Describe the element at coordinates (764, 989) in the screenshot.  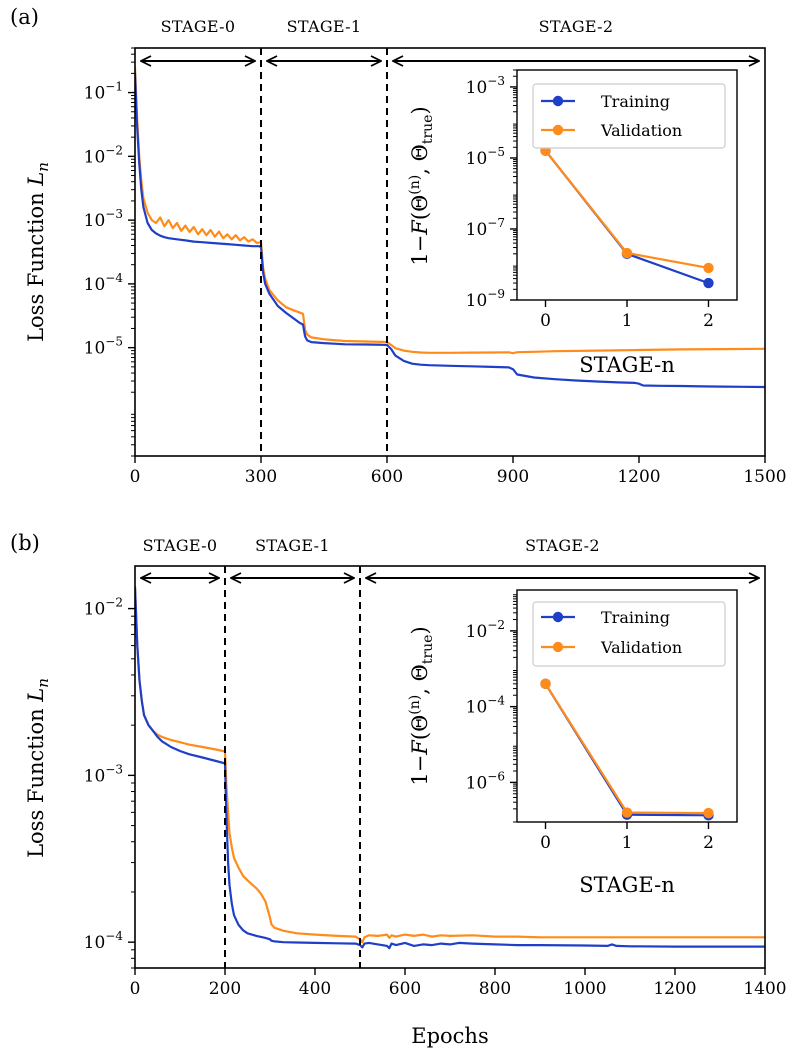
I see `main-xtick-label: 1400` at that location.